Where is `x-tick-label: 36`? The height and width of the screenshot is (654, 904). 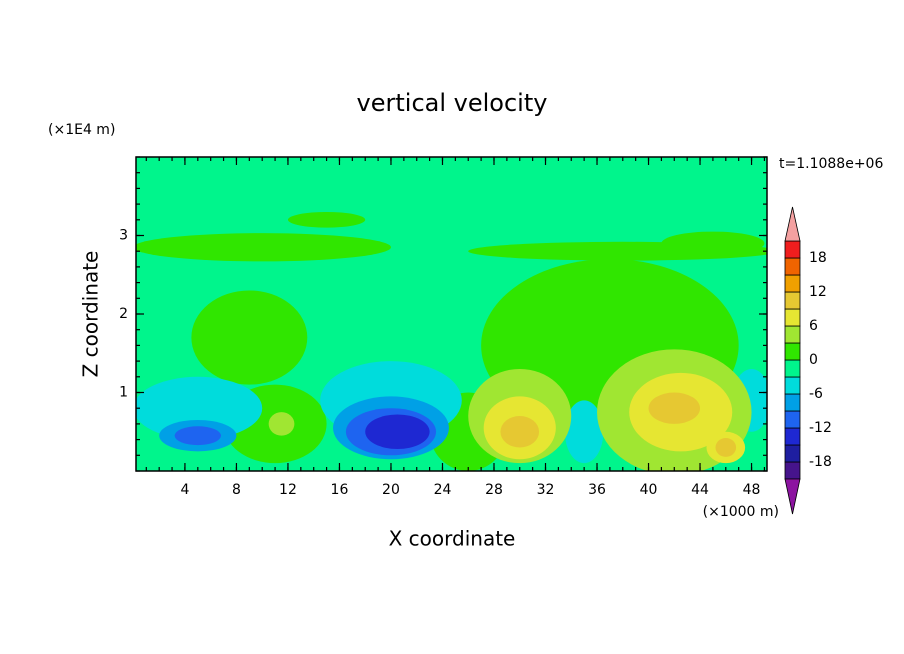 x-tick-label: 36 is located at coordinates (597, 490).